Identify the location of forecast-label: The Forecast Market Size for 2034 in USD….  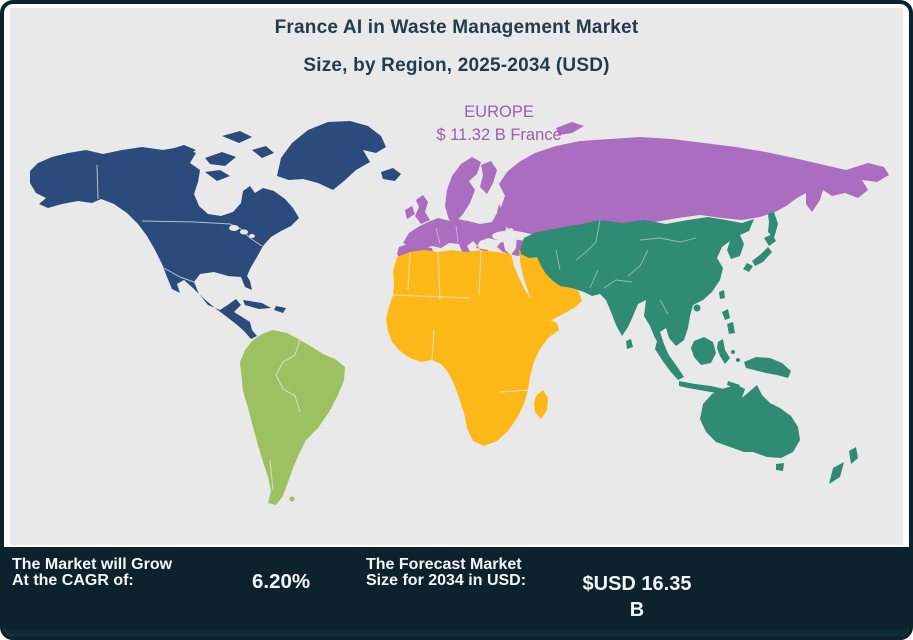
(446, 572).